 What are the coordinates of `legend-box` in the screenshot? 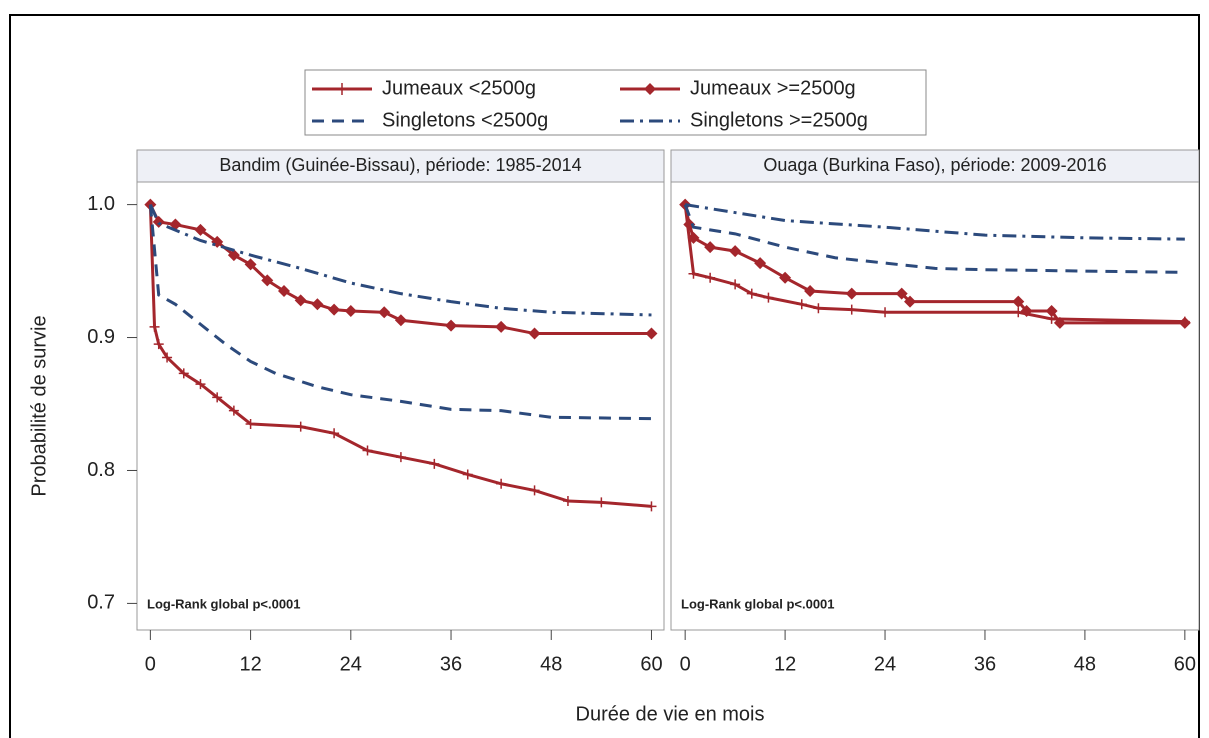 It's located at (615, 102).